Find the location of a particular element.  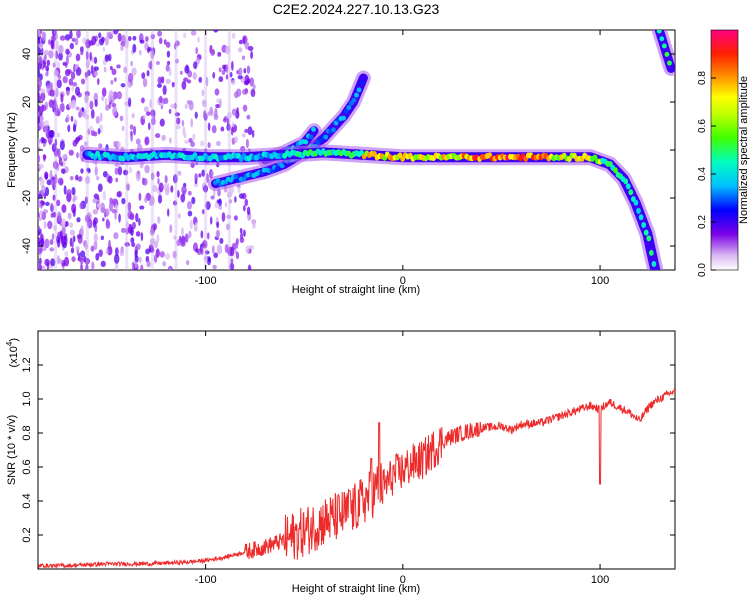

spectrogram-y-tick-label: 40 is located at coordinates (27, 54).